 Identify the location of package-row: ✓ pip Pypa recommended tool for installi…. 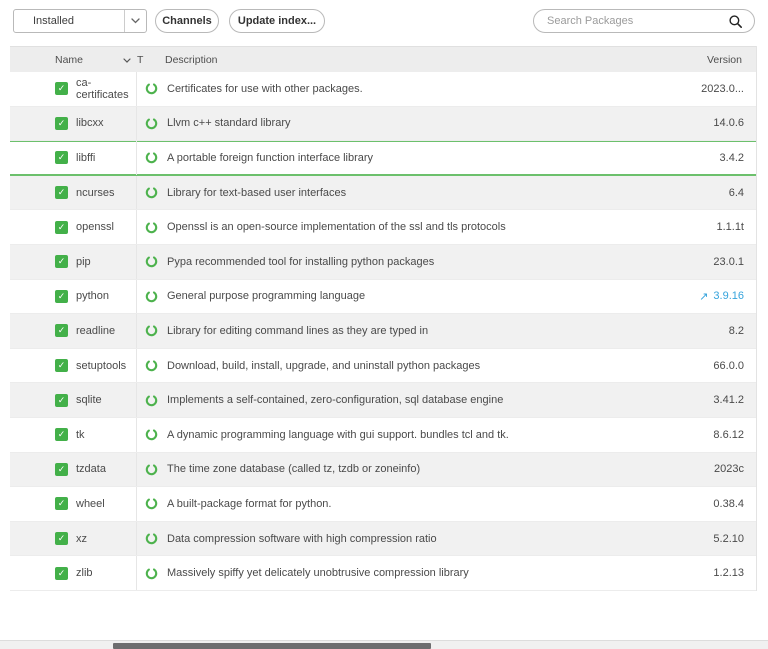
(383, 262).